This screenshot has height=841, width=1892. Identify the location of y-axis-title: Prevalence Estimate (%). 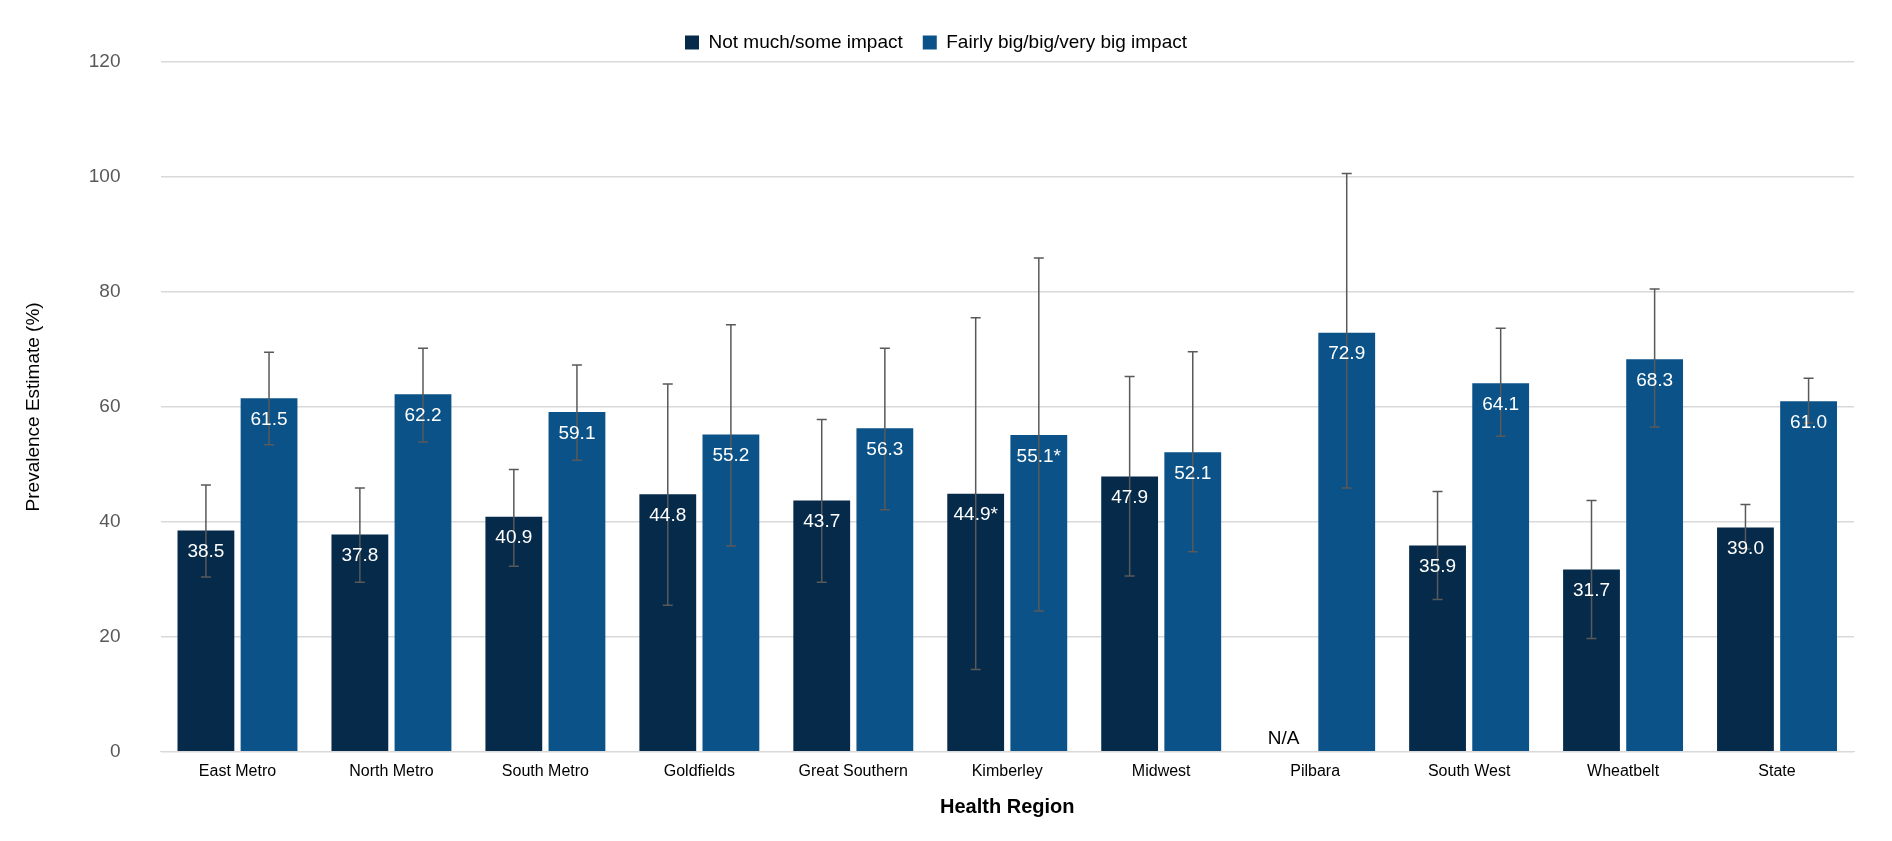
(32, 407).